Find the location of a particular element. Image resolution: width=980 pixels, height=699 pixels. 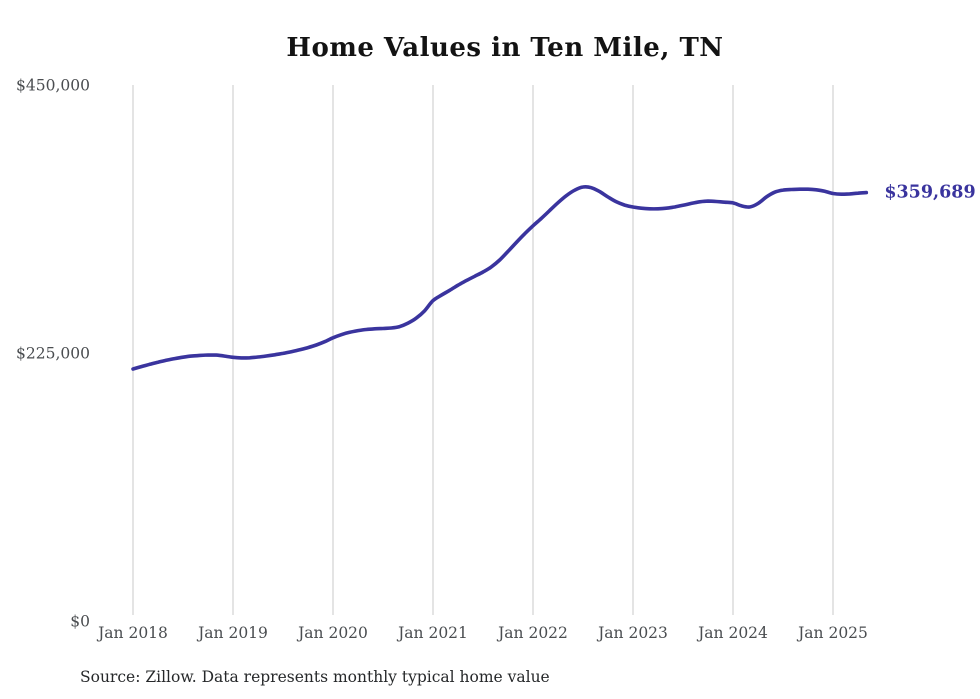

y-tick-label: $225,000 is located at coordinates (53, 354).